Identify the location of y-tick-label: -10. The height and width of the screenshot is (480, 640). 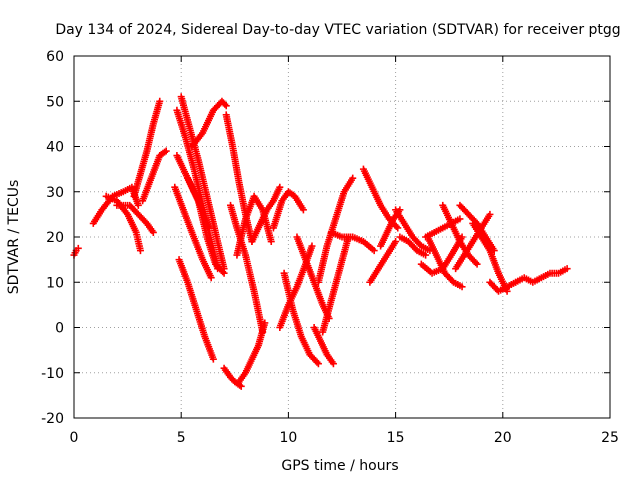
(52, 374).